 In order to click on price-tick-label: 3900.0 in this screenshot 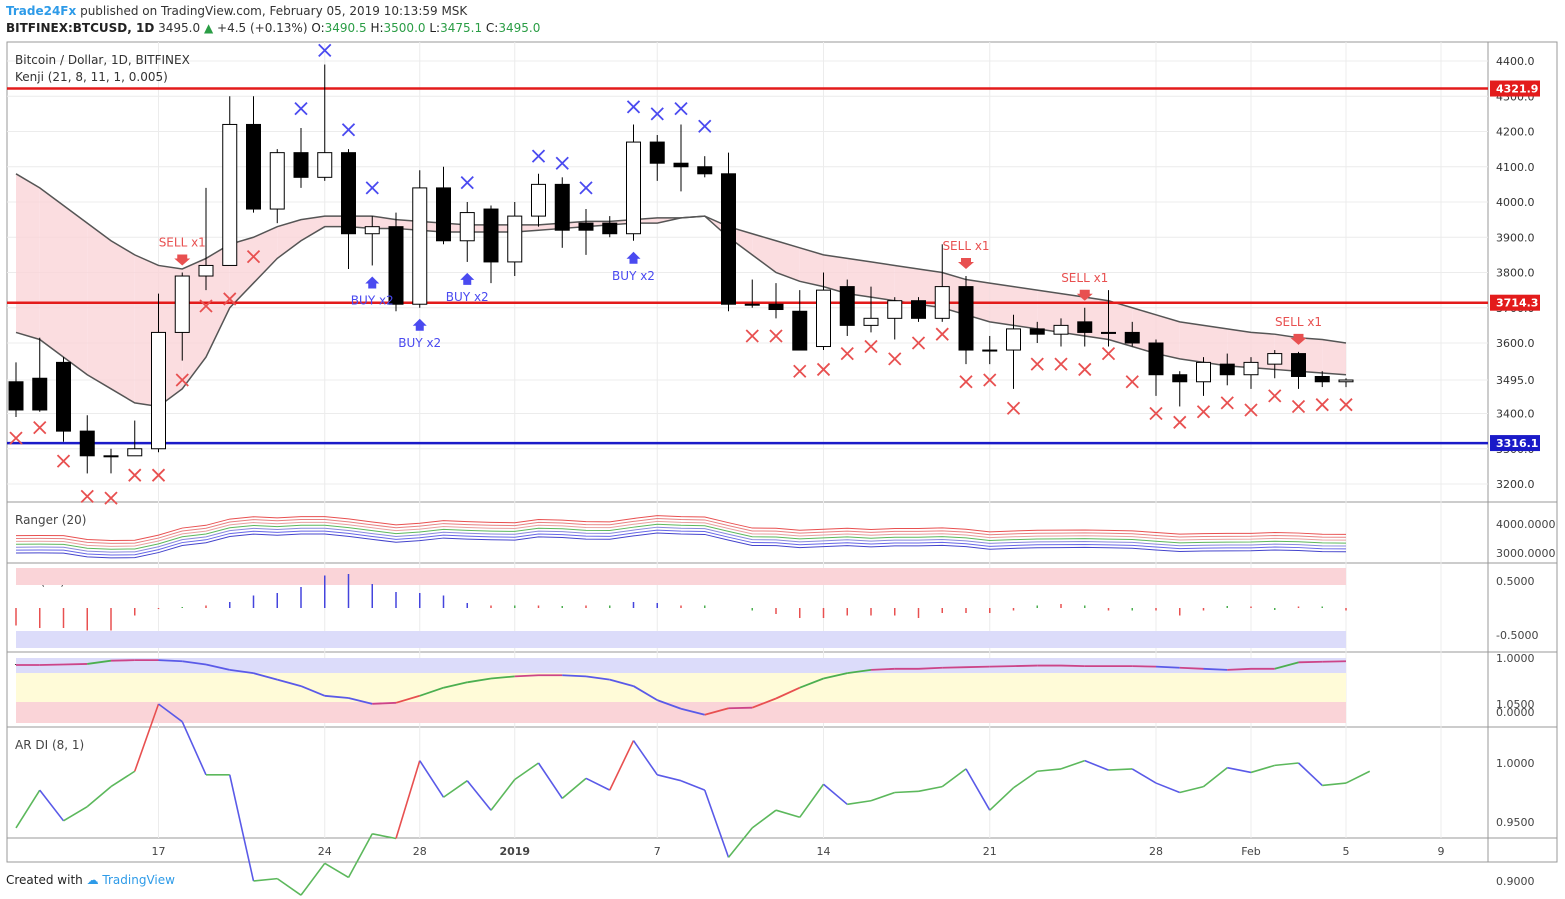, I will do `click(1515, 237)`.